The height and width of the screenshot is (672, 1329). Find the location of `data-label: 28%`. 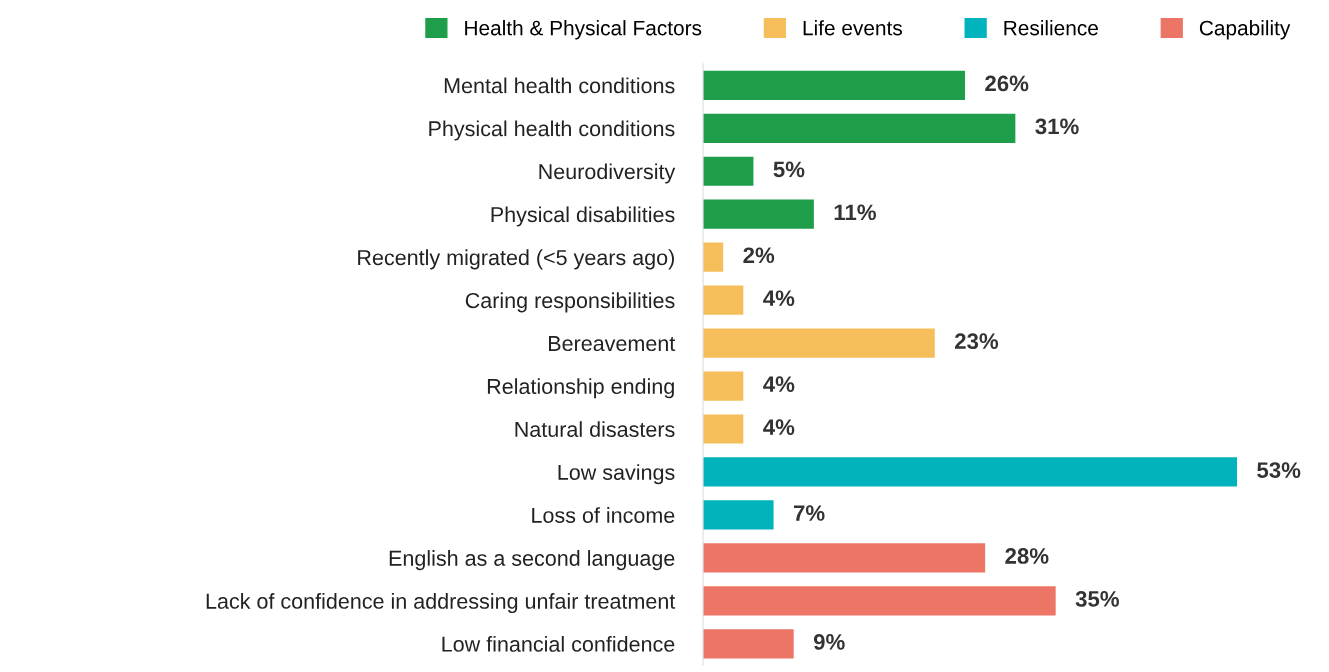

data-label: 28% is located at coordinates (1027, 556).